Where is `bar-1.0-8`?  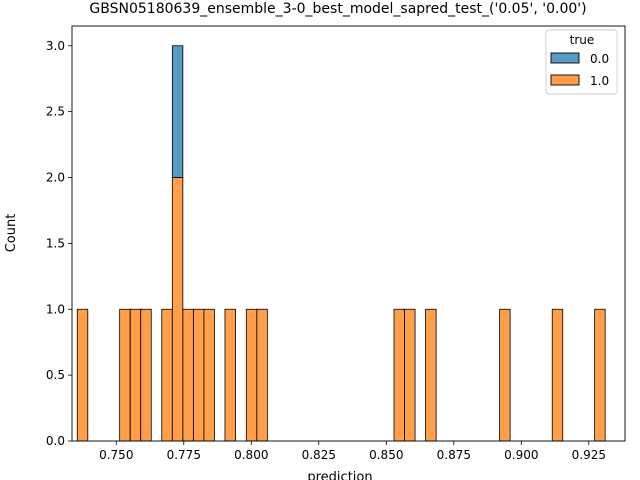
bar-1.0-8 is located at coordinates (209, 375).